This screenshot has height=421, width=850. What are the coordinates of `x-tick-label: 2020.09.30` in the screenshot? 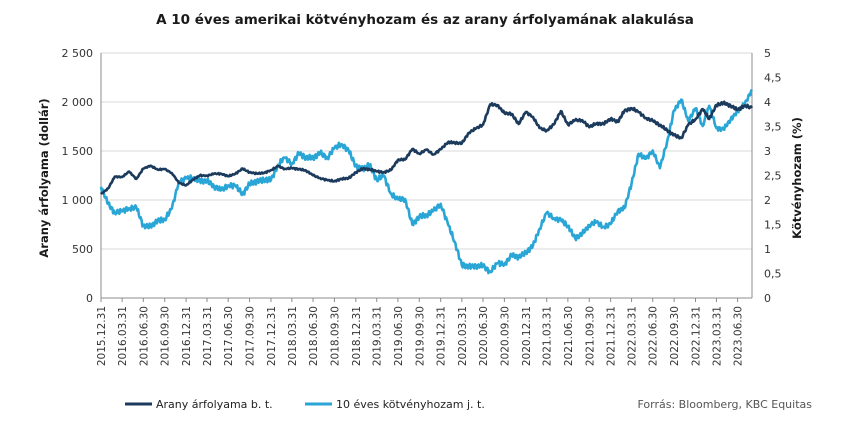 It's located at (505, 336).